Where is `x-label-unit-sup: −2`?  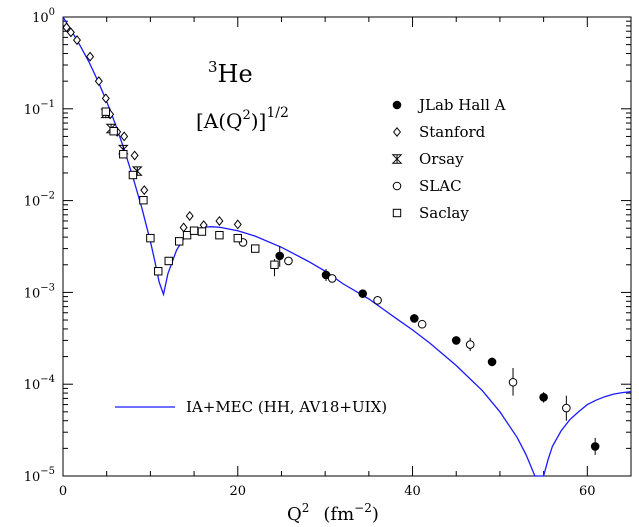 x-label-unit-sup: −2 is located at coordinates (363, 508).